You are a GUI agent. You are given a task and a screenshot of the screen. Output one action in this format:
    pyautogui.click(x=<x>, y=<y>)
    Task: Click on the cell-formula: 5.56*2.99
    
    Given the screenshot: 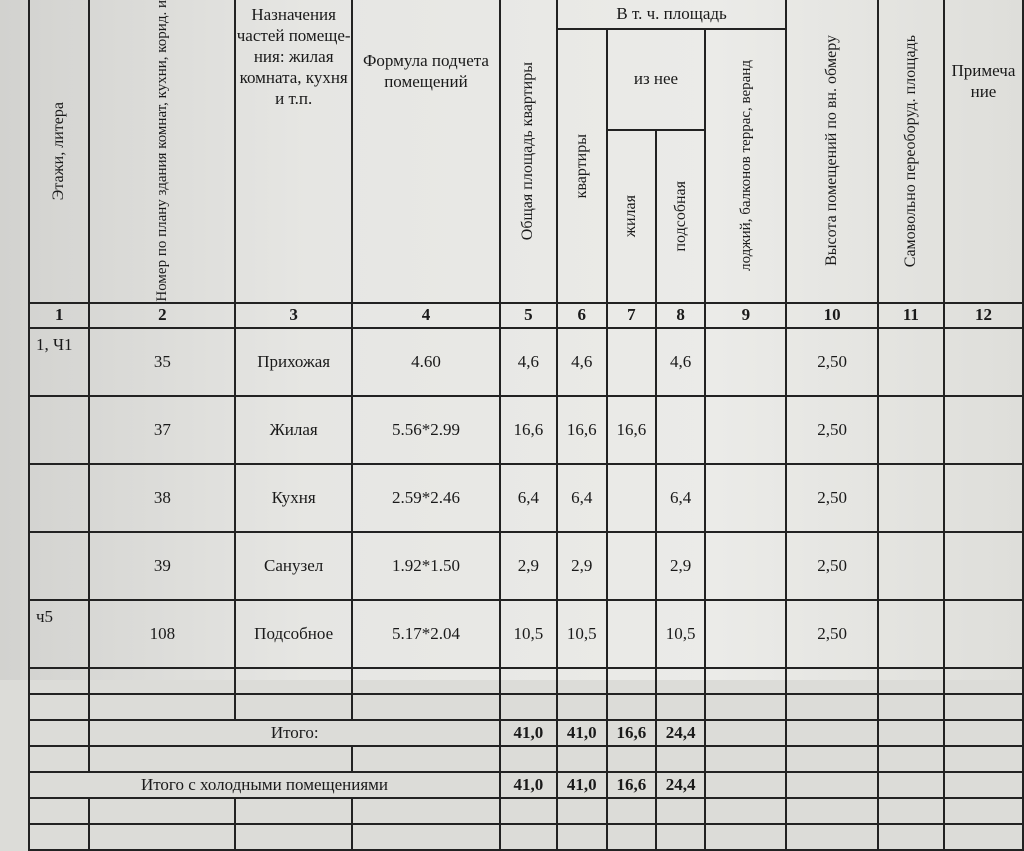 What is the action you would take?
    pyautogui.click(x=425, y=429)
    